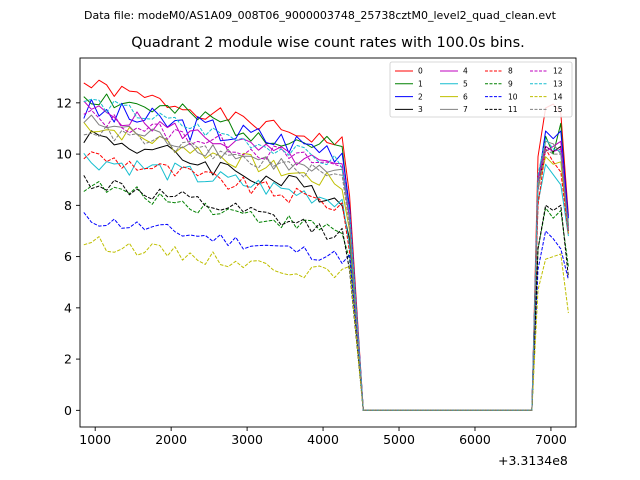  What do you see at coordinates (68, 256) in the screenshot?
I see `y-tick-label-6: 6` at bounding box center [68, 256].